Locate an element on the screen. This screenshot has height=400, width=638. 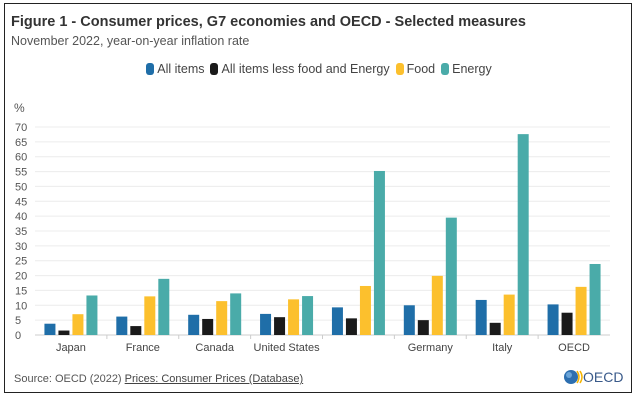
legend-item: Food is located at coordinates (415, 69).